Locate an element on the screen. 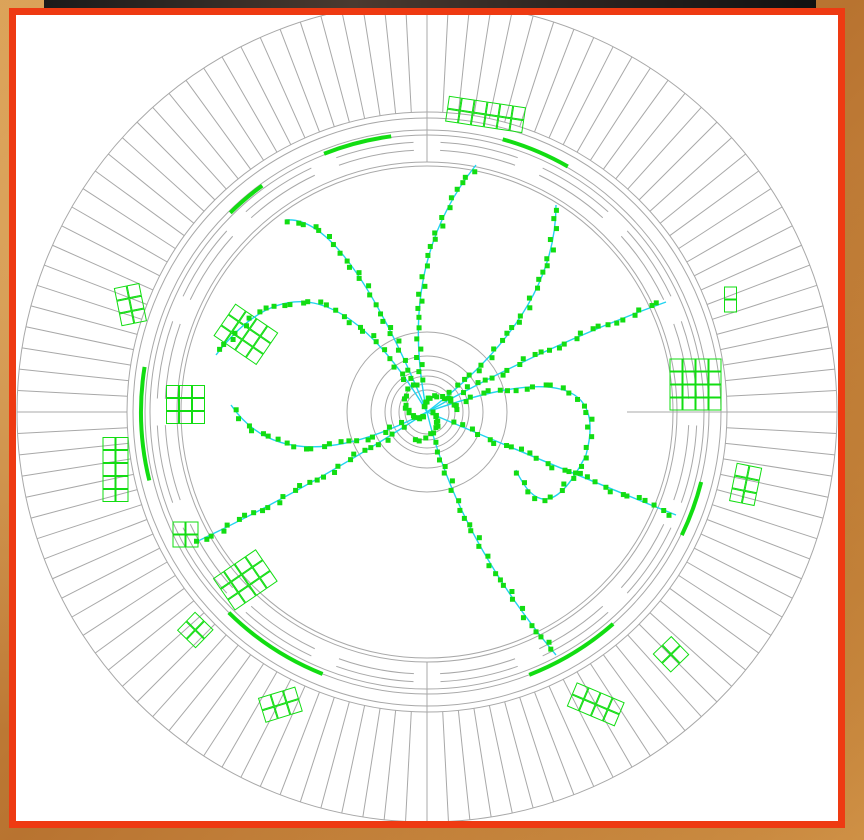 The image size is (864, 840). inner-detector-ring is located at coordinates (427, 412).